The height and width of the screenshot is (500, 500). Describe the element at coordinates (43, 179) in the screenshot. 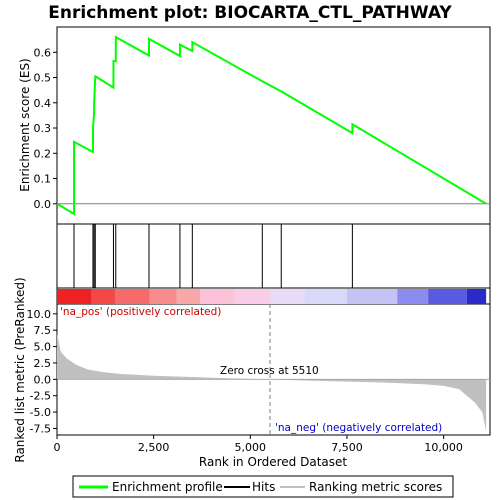

I see `es-y-tick-label-1: 0.1` at that location.